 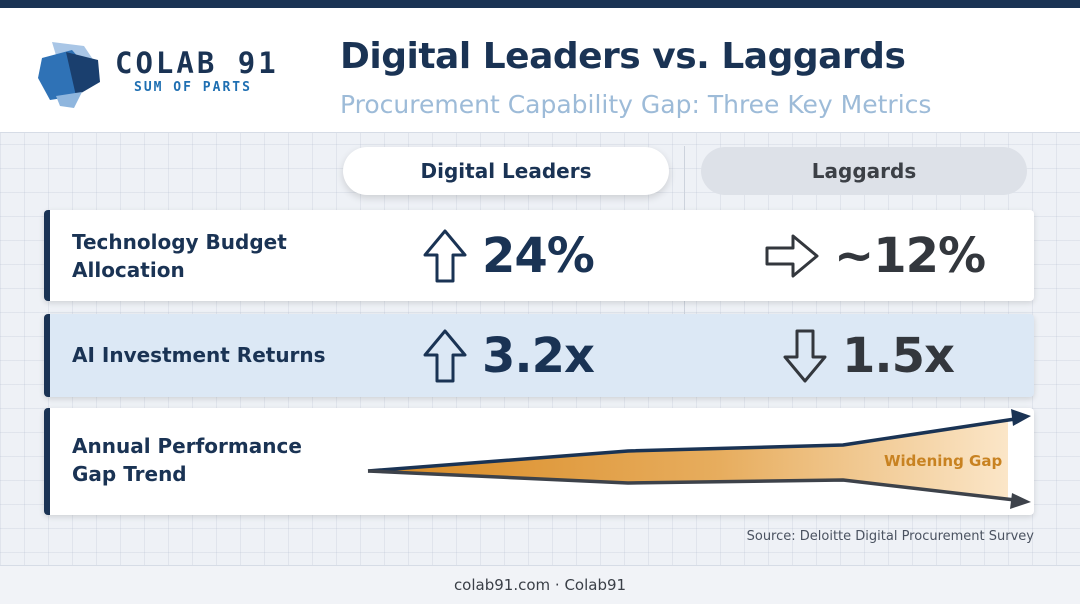 I want to click on laggards-value: ~12%, so click(x=910, y=256).